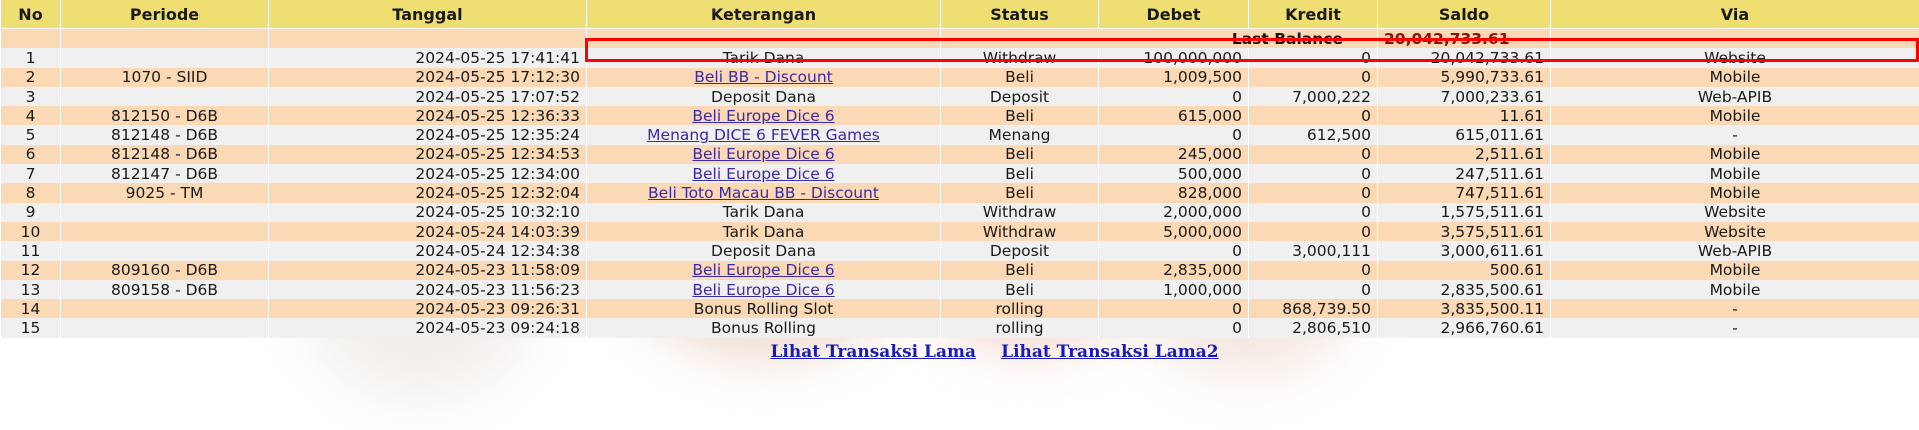 This screenshot has height=430, width=1919. What do you see at coordinates (427, 328) in the screenshot?
I see `cell-tanggal: 2024-05-23 09:24:18` at bounding box center [427, 328].